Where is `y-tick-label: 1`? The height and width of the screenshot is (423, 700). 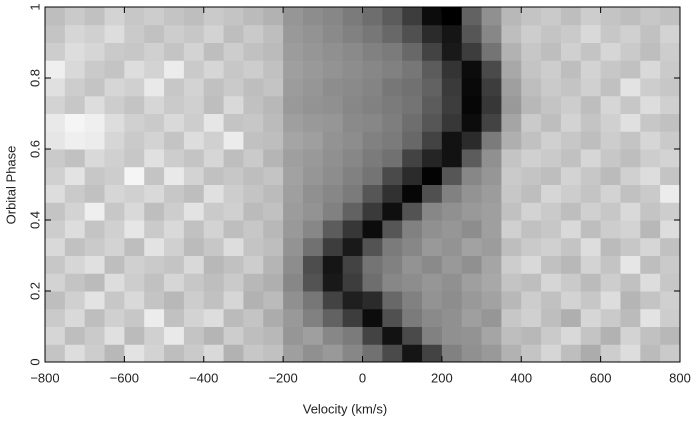 y-tick-label: 1 is located at coordinates (34, 6).